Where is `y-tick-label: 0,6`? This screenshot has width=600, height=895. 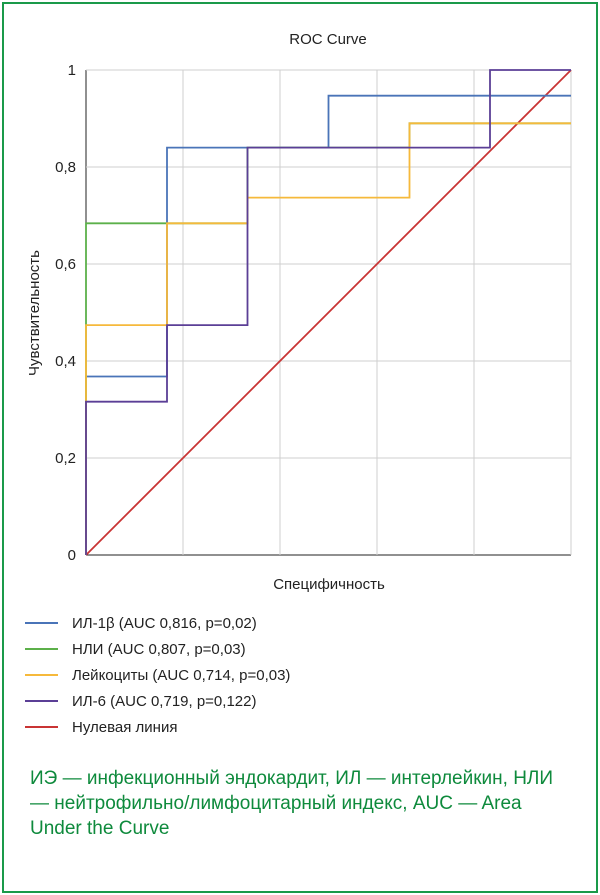 y-tick-label: 0,6 is located at coordinates (65, 264).